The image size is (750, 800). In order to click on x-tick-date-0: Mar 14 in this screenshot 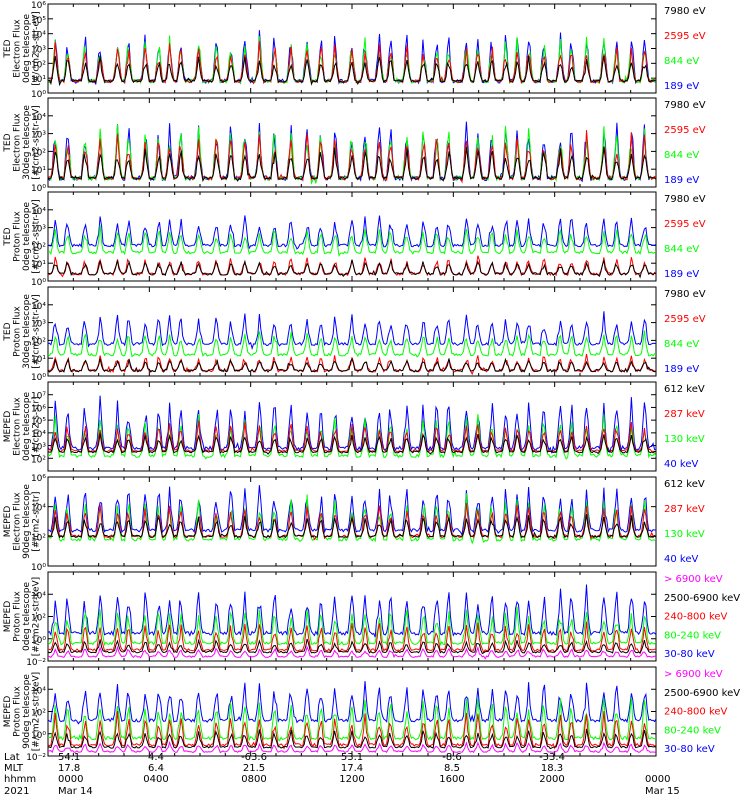, I will do `click(75, 791)`.